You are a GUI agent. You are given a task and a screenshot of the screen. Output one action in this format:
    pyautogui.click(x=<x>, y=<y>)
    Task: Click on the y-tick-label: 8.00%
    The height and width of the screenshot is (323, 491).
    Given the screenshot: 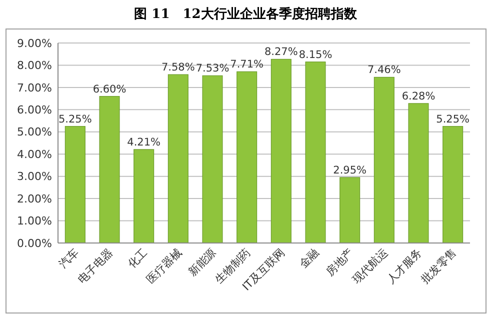 What is the action you would take?
    pyautogui.click(x=34, y=65)
    